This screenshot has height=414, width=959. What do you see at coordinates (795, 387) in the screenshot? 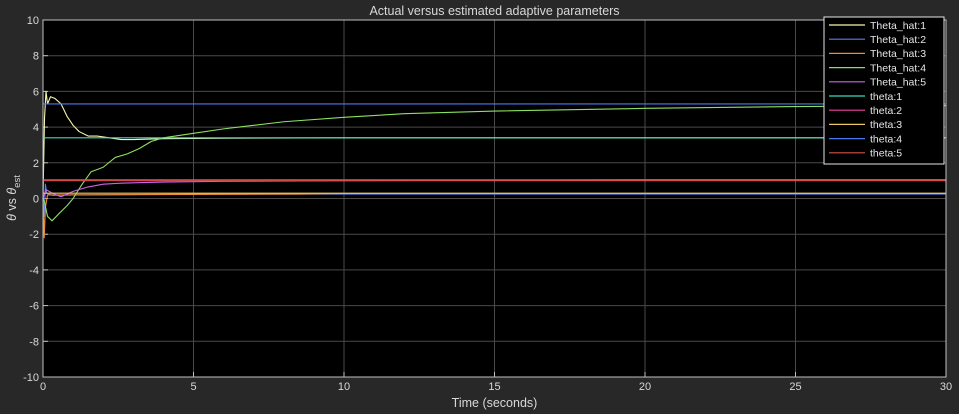
I see `x-tick-label: 25` at bounding box center [795, 387].